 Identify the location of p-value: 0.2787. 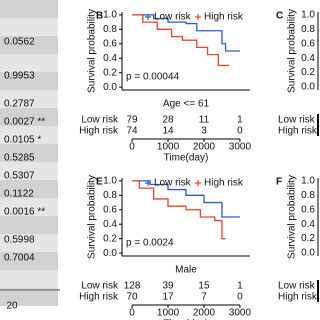
(19, 104).